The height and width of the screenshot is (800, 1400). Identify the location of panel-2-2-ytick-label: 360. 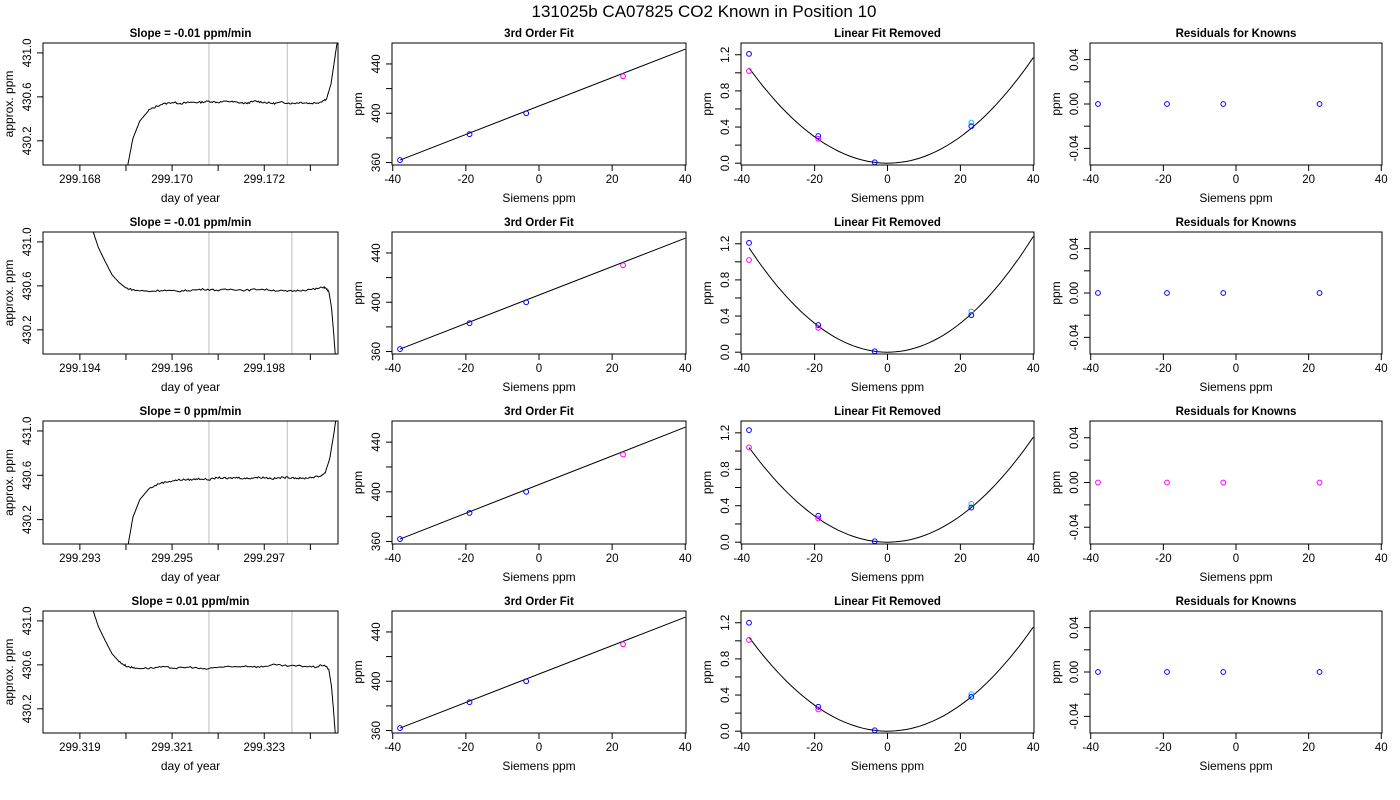
(377, 351).